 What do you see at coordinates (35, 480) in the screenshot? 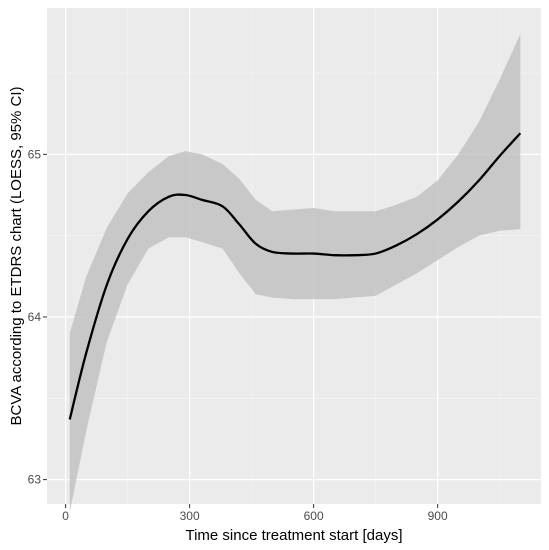
I see `y-tick-label: 63` at bounding box center [35, 480].